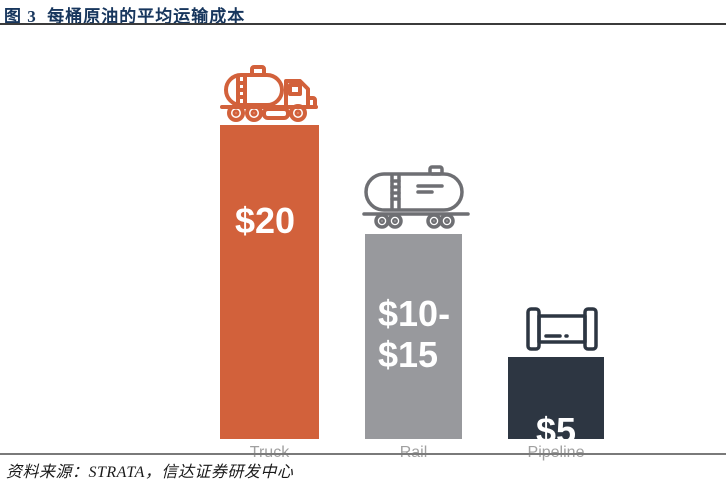  What do you see at coordinates (125, 16) in the screenshot?
I see `figure-title: 图 3 每桶原油的平均运输成本` at bounding box center [125, 16].